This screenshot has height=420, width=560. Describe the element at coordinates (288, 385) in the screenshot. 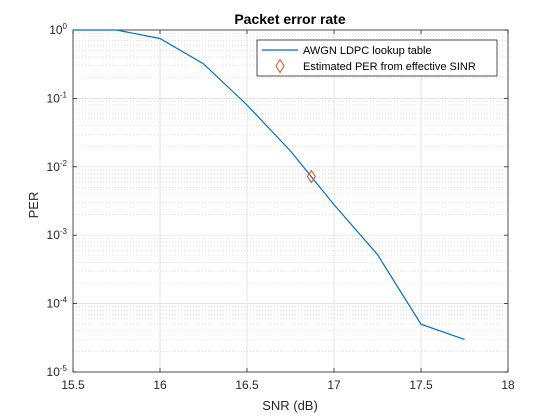

I see `x-tick-labels: 15.5 16 16.5 17 17.5 18` at that location.